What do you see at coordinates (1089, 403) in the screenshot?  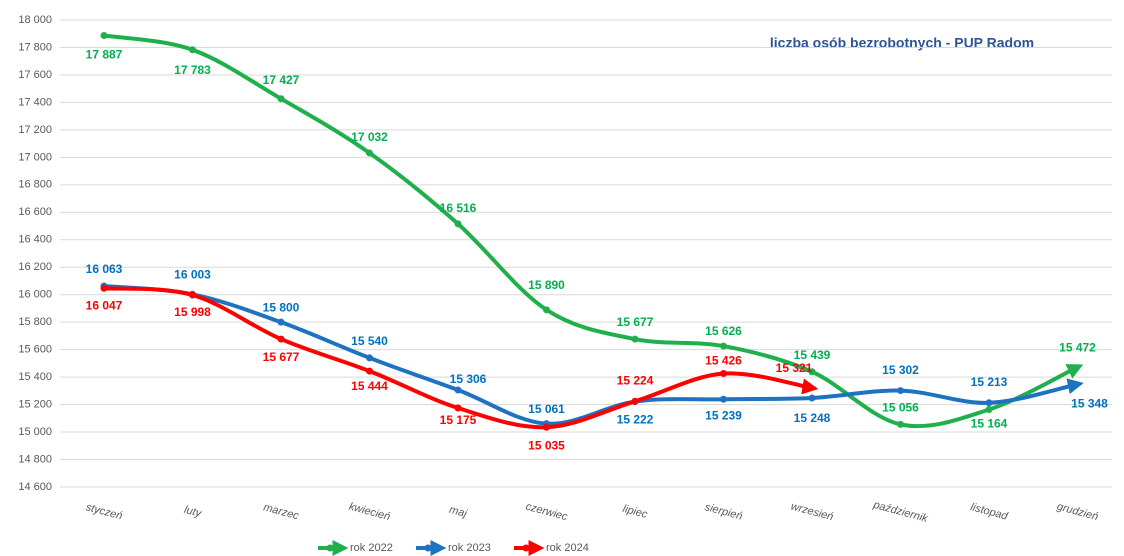 I see `data-label: 15 348` at bounding box center [1089, 403].